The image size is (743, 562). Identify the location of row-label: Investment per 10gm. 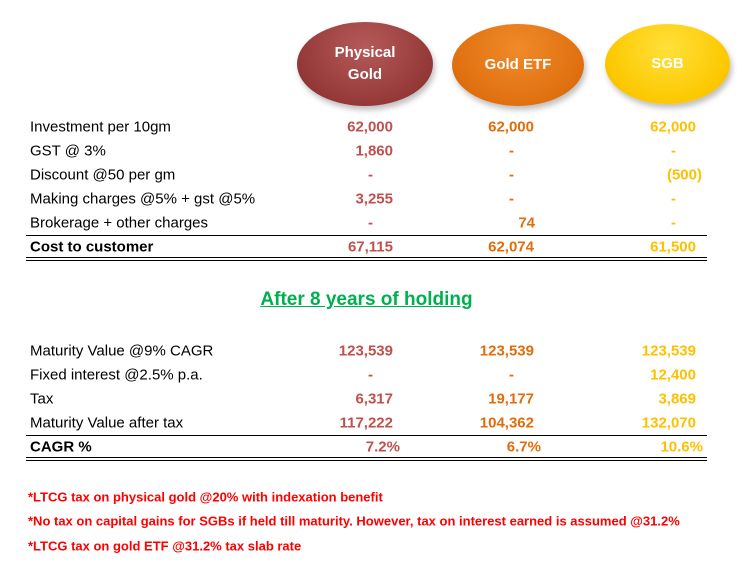
(100, 127).